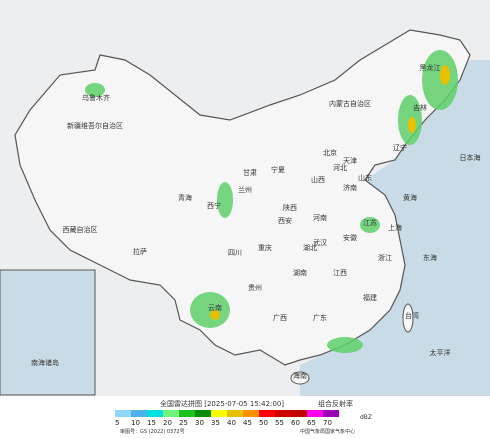  Describe the element at coordinates (250, 172) in the screenshot. I see `place-label: 甘肃` at that location.